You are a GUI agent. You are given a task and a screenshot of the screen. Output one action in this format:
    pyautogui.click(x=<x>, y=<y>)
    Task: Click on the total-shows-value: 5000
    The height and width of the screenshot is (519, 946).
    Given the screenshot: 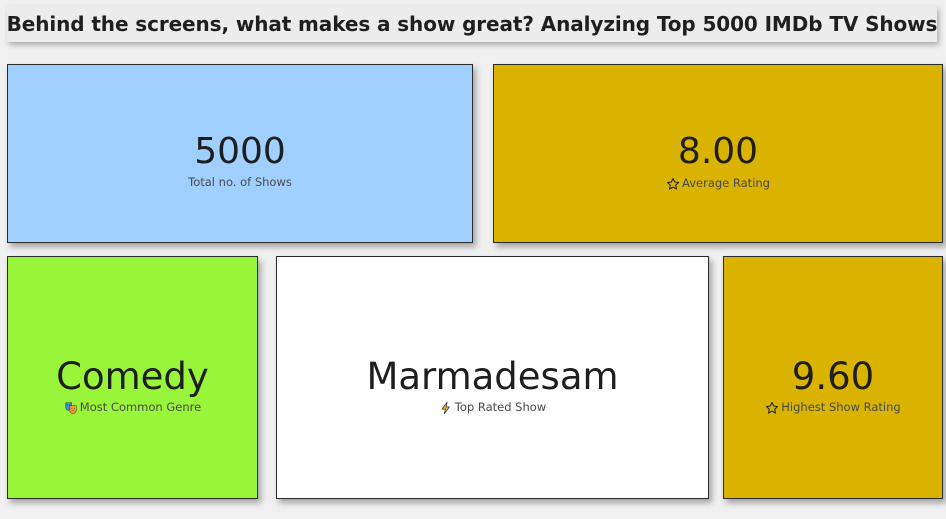 What is the action you would take?
    pyautogui.click(x=240, y=151)
    